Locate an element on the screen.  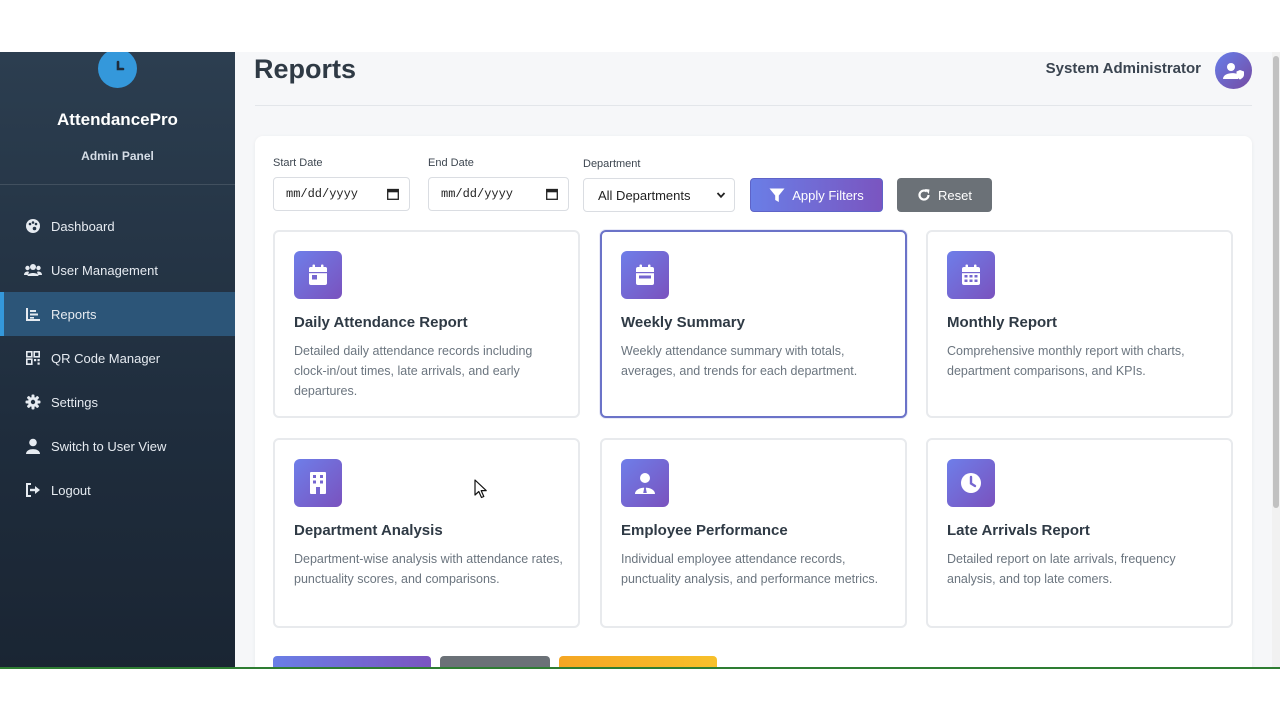
sidebar-item-logout: Logout is located at coordinates (117, 490).